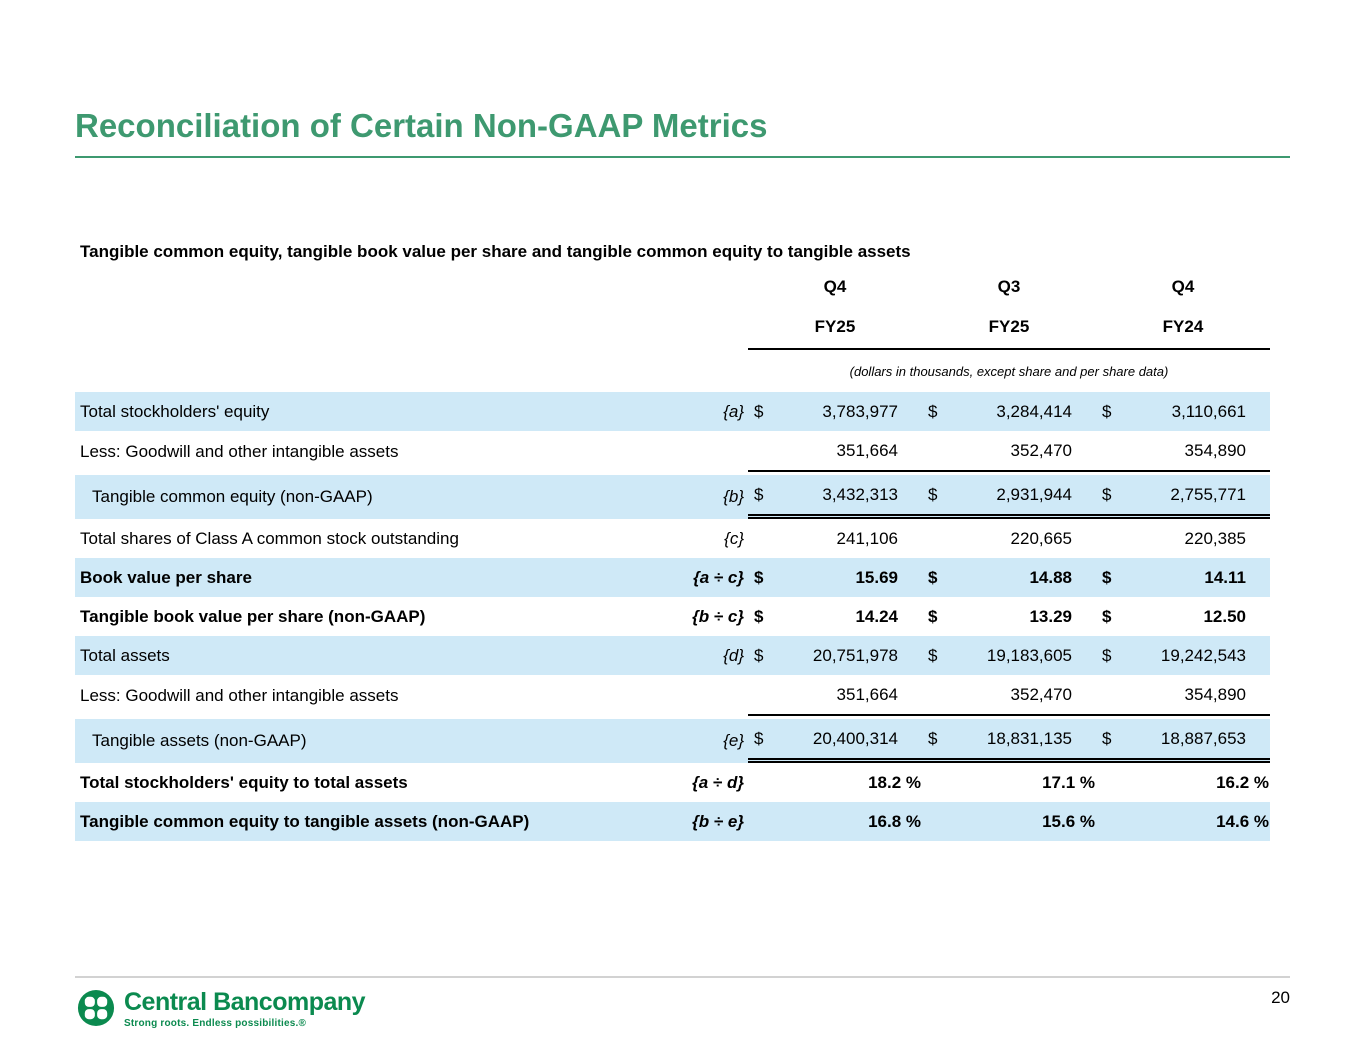 The image size is (1365, 1055). I want to click on value-cell: 20,751,978, so click(851, 656).